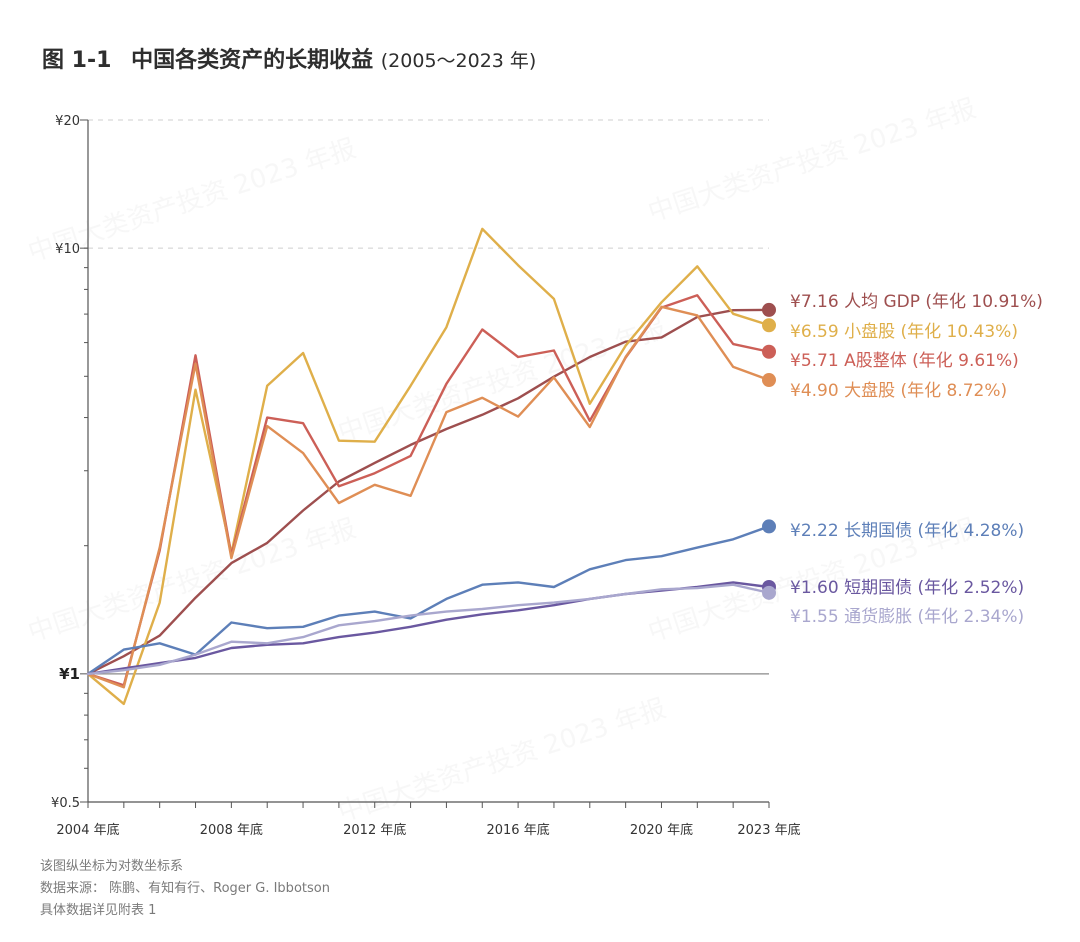 The image size is (1080, 942). What do you see at coordinates (769, 380) in the screenshot?
I see `series-end-dot-大盘股` at bounding box center [769, 380].